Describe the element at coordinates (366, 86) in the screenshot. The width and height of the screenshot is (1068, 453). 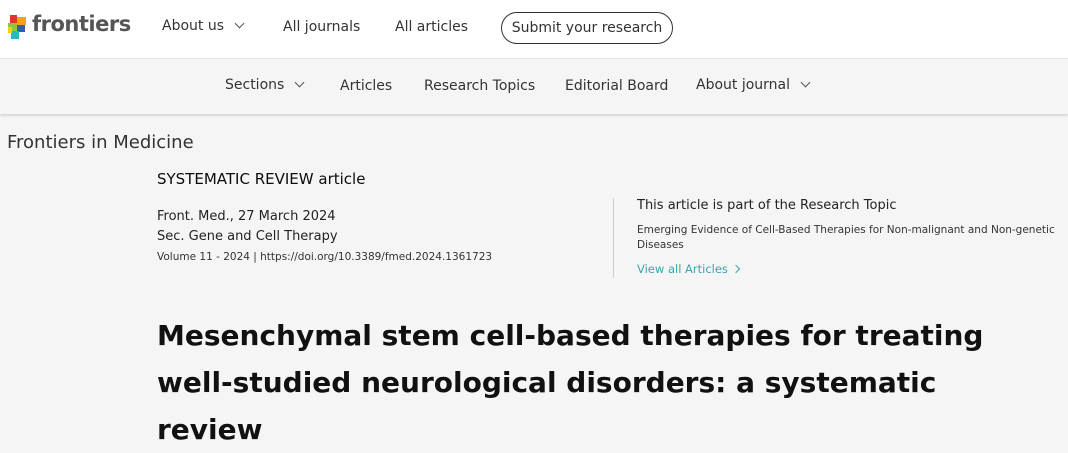
I see `nav-articles: Articles` at that location.